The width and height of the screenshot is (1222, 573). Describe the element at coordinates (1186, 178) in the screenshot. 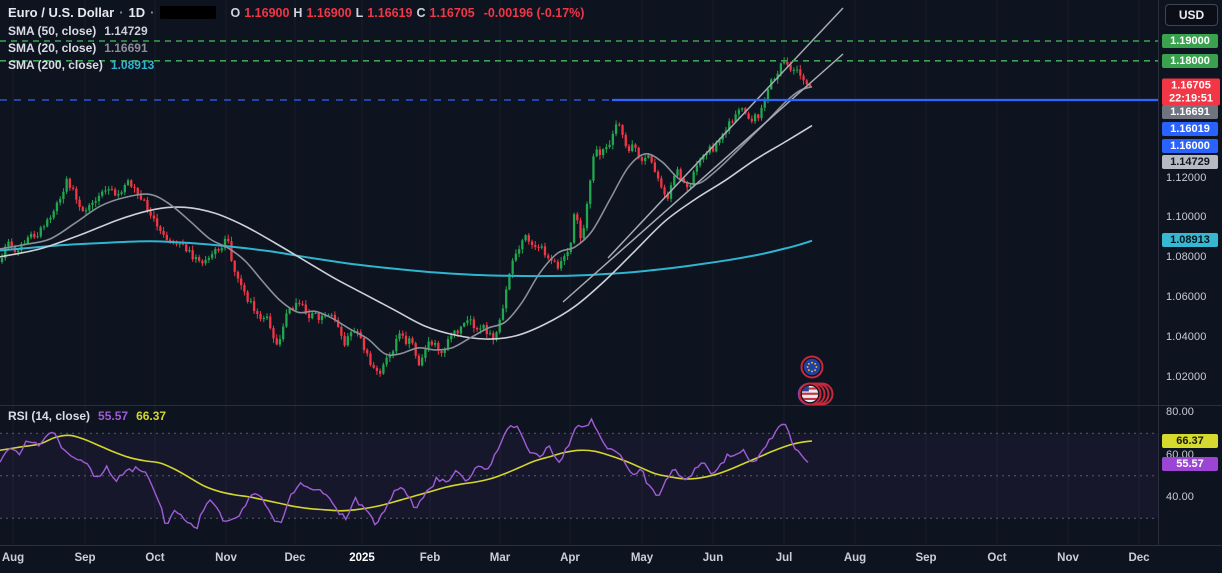

I see `price-label-1.12000: 1.12000` at that location.